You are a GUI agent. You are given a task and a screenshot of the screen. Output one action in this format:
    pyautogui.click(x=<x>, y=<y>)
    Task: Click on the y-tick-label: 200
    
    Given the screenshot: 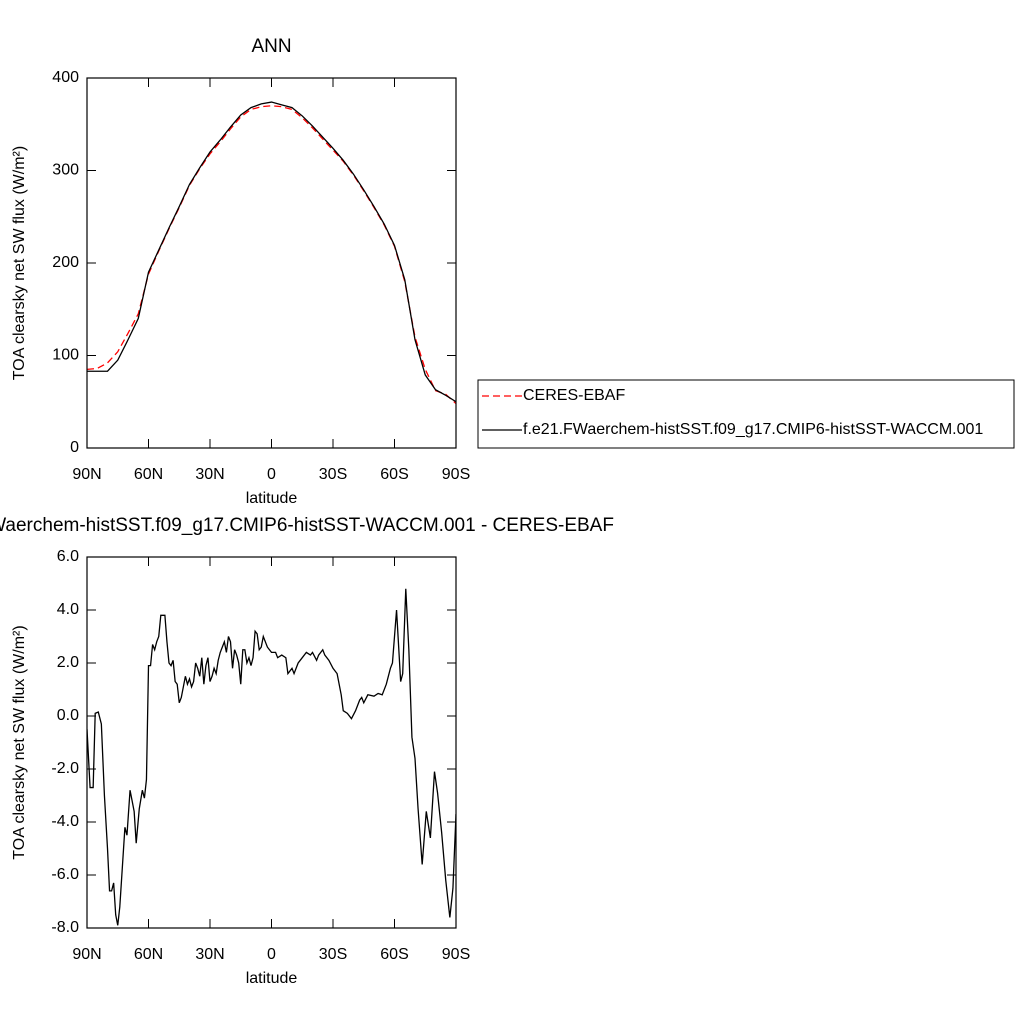 What is the action you would take?
    pyautogui.click(x=65, y=262)
    